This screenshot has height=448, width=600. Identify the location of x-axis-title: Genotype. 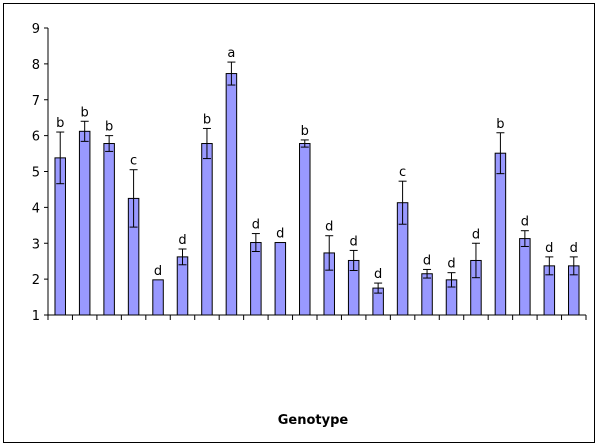
(313, 420).